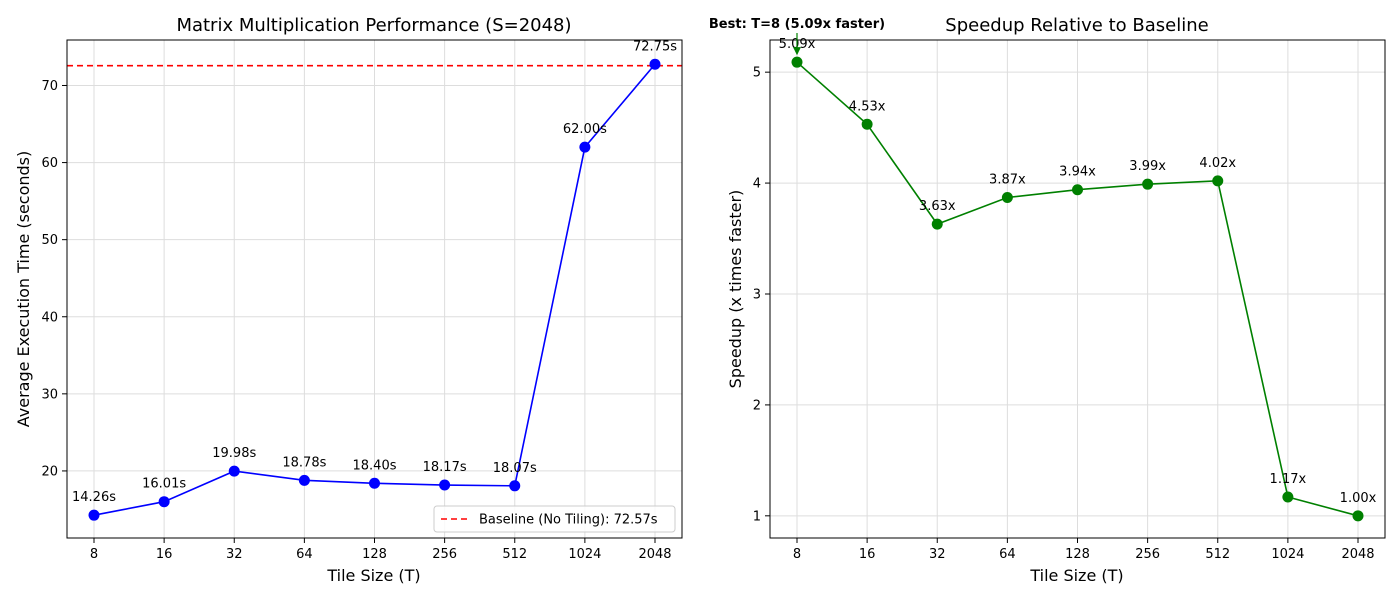 The height and width of the screenshot is (600, 1400). Describe the element at coordinates (49, 394) in the screenshot. I see `y-tick-label: 30` at that location.